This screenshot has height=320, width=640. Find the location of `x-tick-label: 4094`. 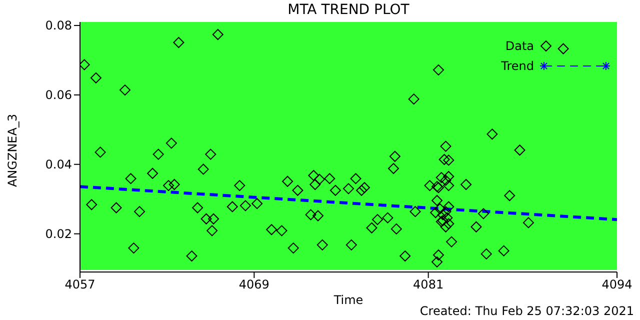

x-tick-label: 4094 is located at coordinates (617, 285).